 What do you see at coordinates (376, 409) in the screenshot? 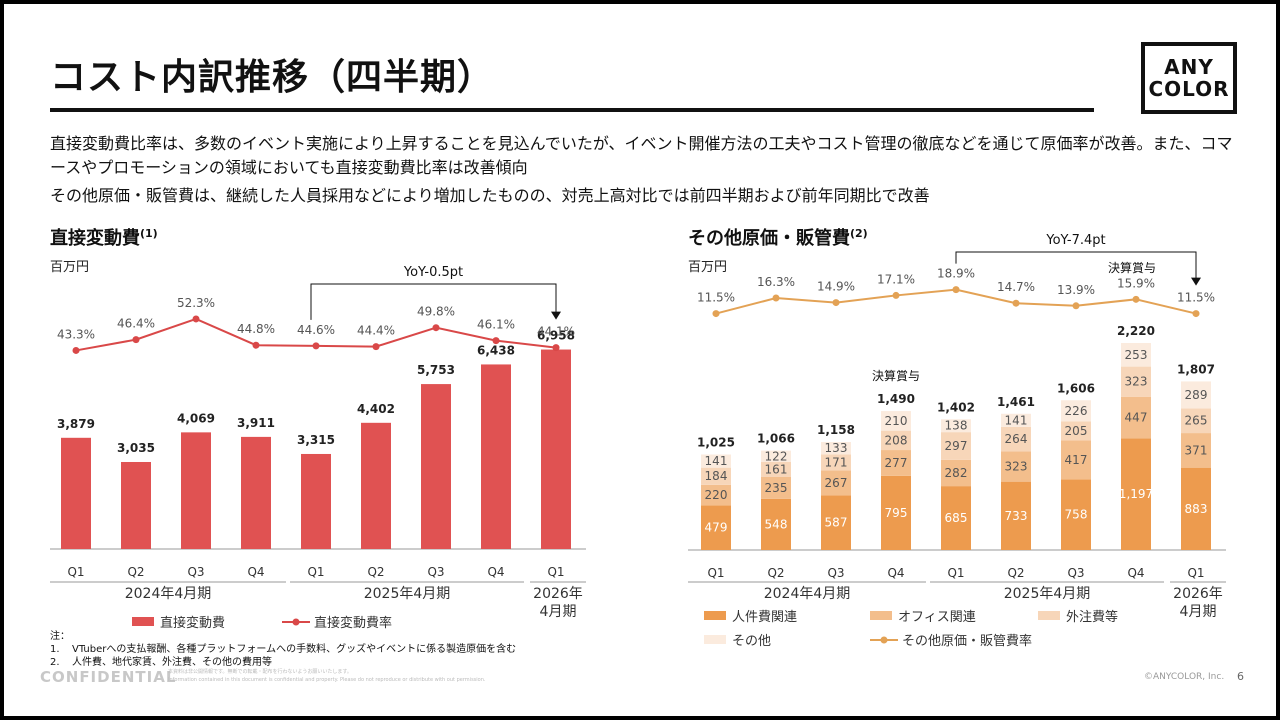
I see `direct-bar-label-6: 4,402` at bounding box center [376, 409].